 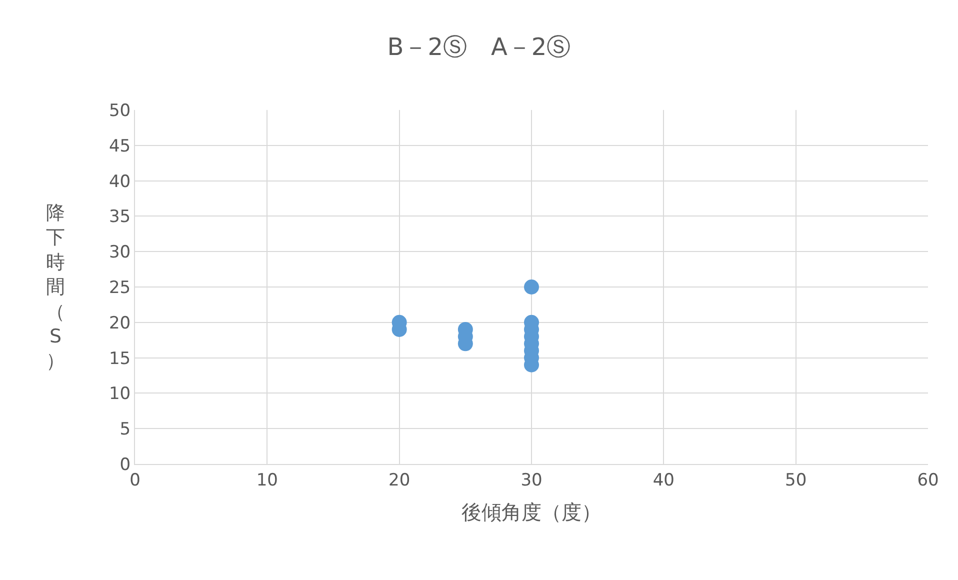 I want to click on y-tick-label: 45, so click(x=119, y=146).